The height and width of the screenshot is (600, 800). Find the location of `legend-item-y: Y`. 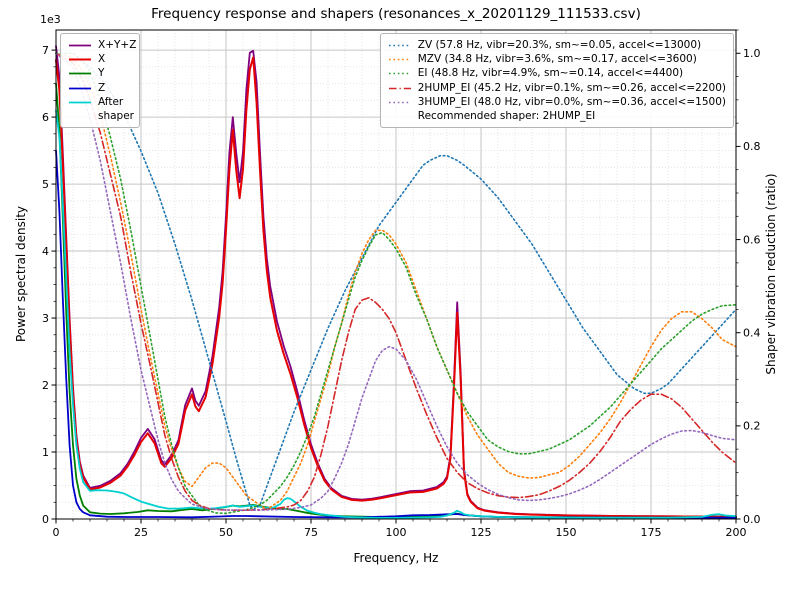

legend-item-y: Y is located at coordinates (100, 73).